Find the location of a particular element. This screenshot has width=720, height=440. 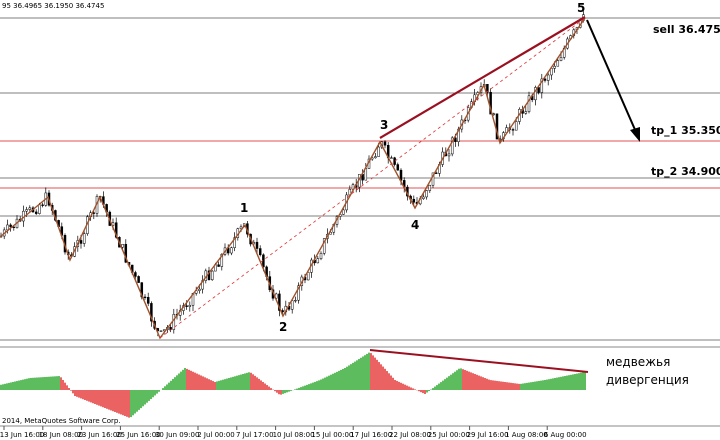

x-tick-label: 2 Jul 00:00 is located at coordinates (216, 435).